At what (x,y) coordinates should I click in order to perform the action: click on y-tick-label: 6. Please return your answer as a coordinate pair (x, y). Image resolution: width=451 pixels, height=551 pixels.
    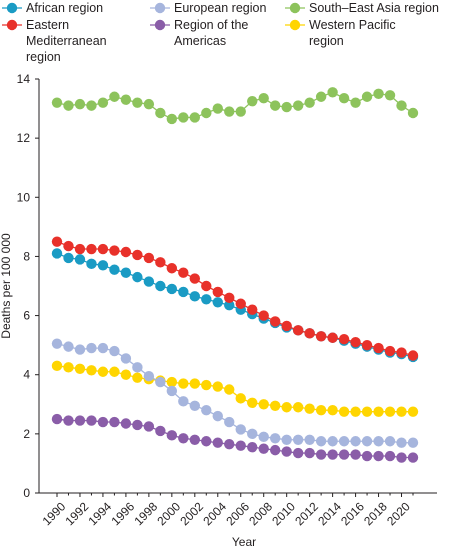
    Looking at the image, I should click on (26, 316).